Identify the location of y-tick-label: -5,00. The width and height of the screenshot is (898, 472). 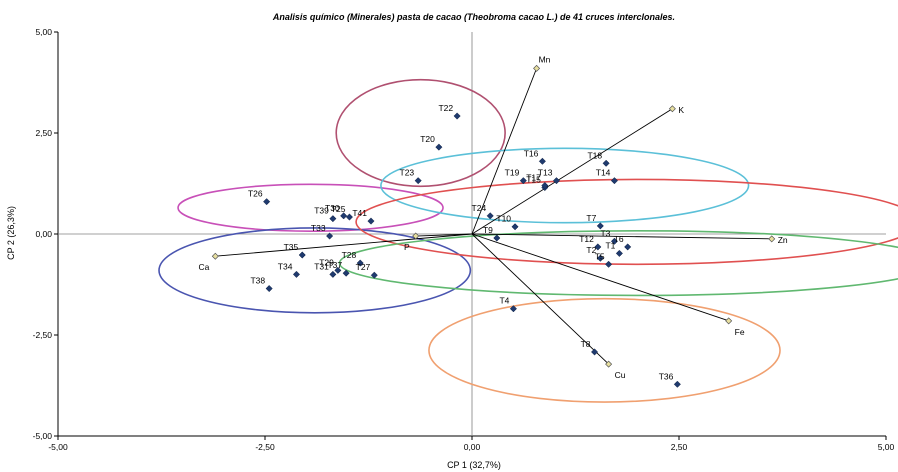
(43, 436).